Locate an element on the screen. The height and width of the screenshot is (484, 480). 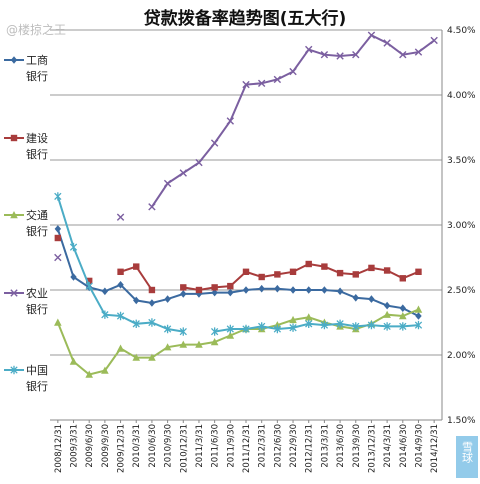
x-tick-label: 2009/12/31 is located at coordinates (122, 448).